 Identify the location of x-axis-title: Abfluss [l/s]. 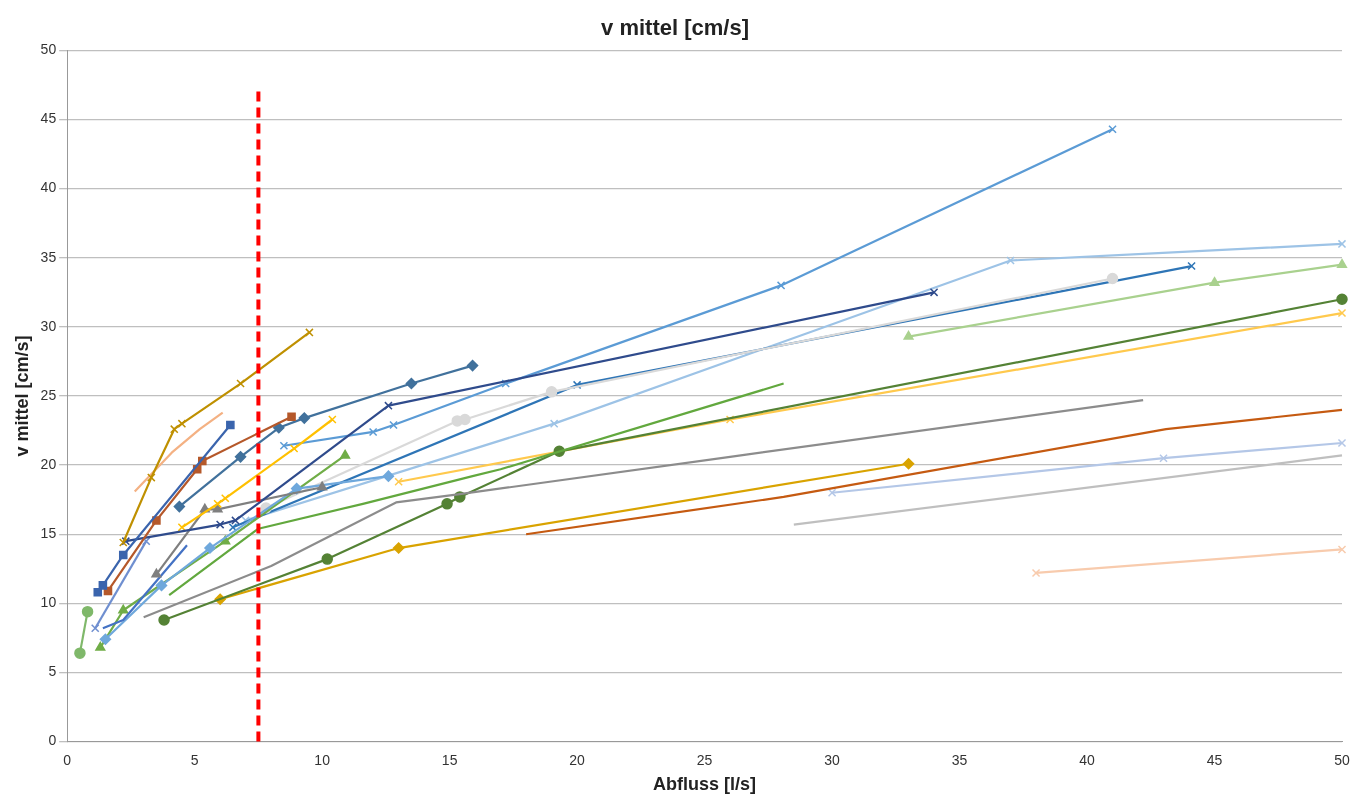
(705, 784).